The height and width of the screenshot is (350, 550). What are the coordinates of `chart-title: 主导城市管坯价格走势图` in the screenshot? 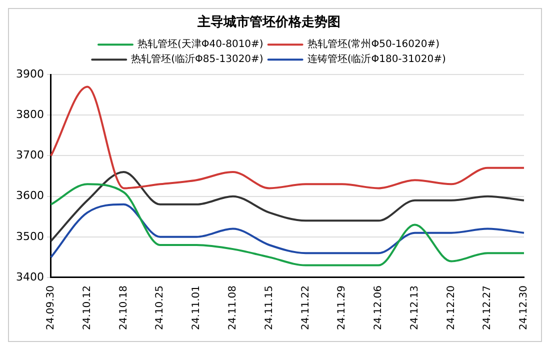 It's located at (268, 22).